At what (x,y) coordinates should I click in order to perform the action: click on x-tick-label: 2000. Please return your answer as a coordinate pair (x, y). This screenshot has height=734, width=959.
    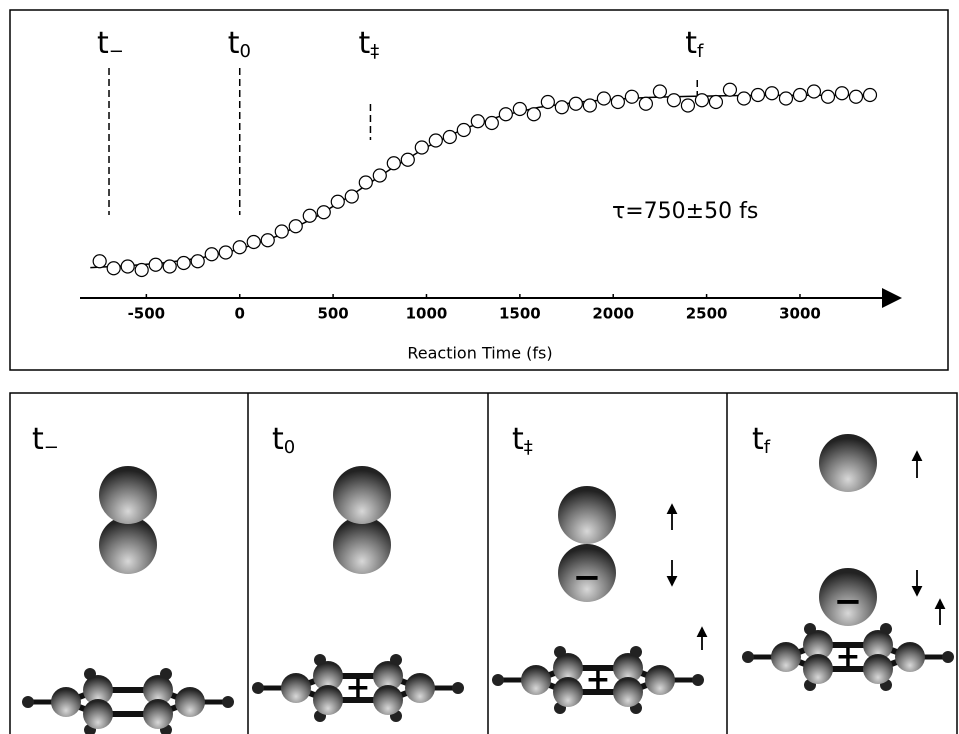
    Looking at the image, I should click on (613, 314).